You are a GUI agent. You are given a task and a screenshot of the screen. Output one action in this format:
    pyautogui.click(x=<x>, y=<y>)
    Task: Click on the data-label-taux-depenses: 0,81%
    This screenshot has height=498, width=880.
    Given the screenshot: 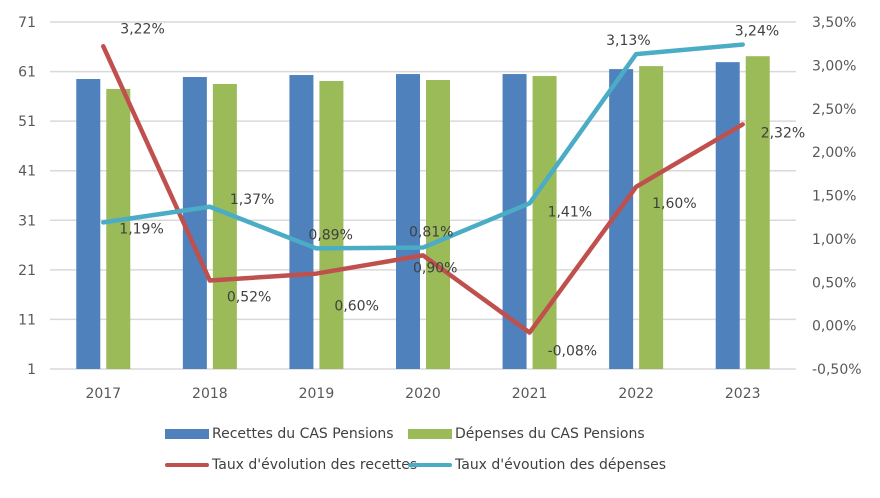 What is the action you would take?
    pyautogui.click(x=431, y=233)
    